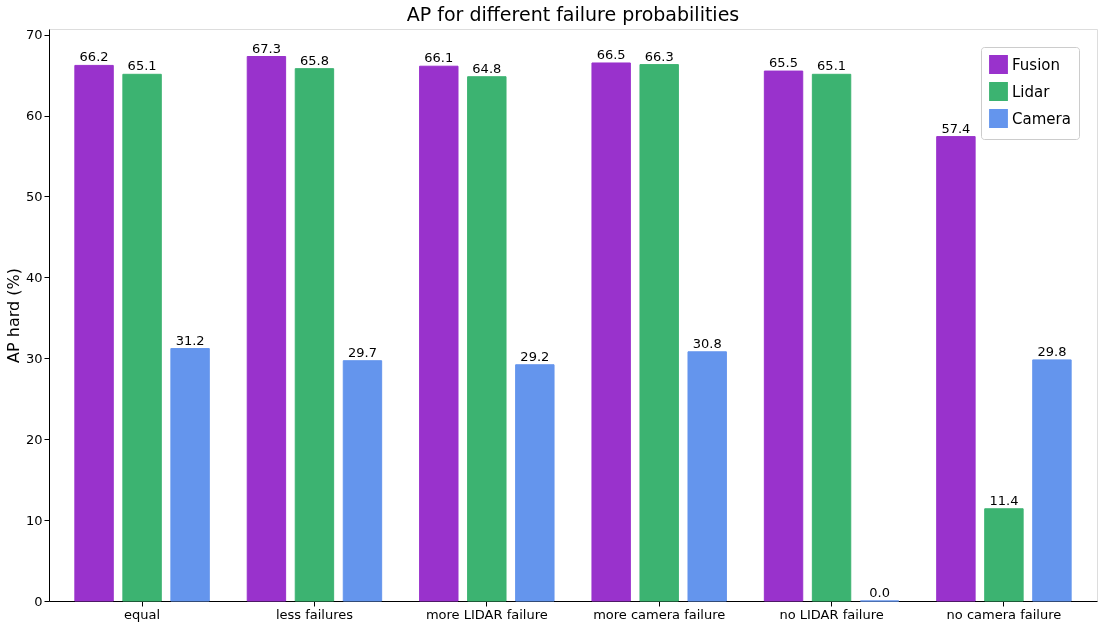 The height and width of the screenshot is (631, 1110). What do you see at coordinates (535, 356) in the screenshot?
I see `data-label: 29.2` at bounding box center [535, 356].